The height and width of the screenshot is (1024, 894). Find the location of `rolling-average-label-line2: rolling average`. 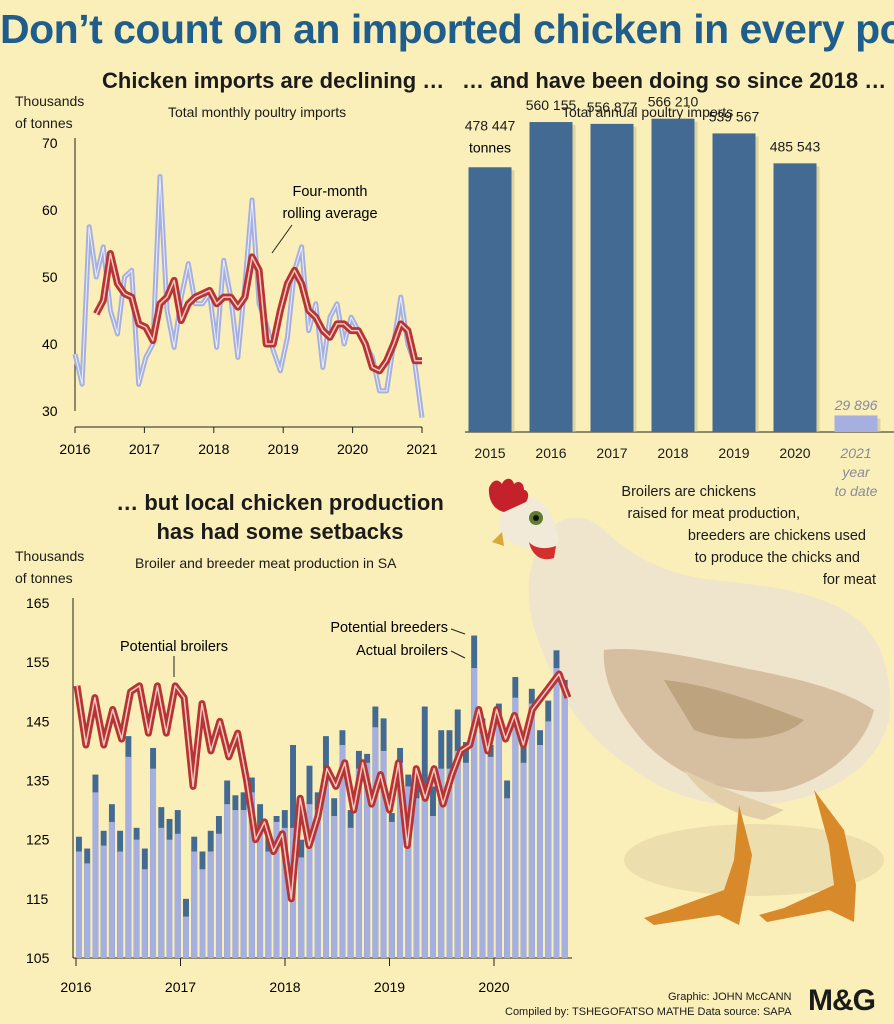

rolling-average-label-line2: rolling average is located at coordinates (329, 214).